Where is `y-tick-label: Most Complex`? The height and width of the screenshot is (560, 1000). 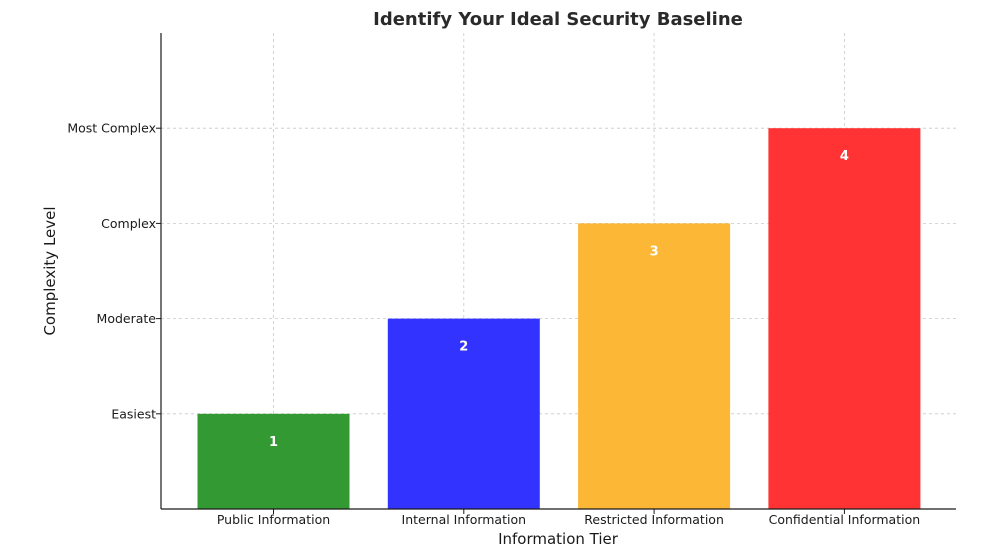 y-tick-label: Most Complex is located at coordinates (111, 128).